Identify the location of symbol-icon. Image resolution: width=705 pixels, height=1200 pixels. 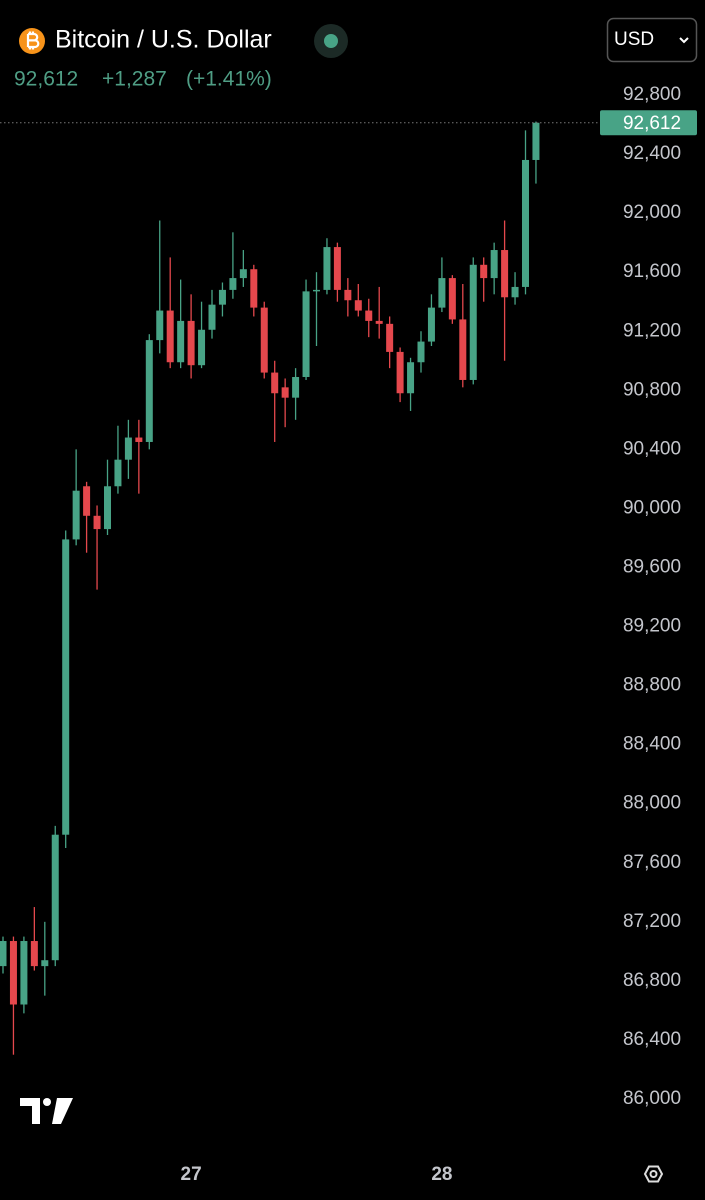
(32, 41).